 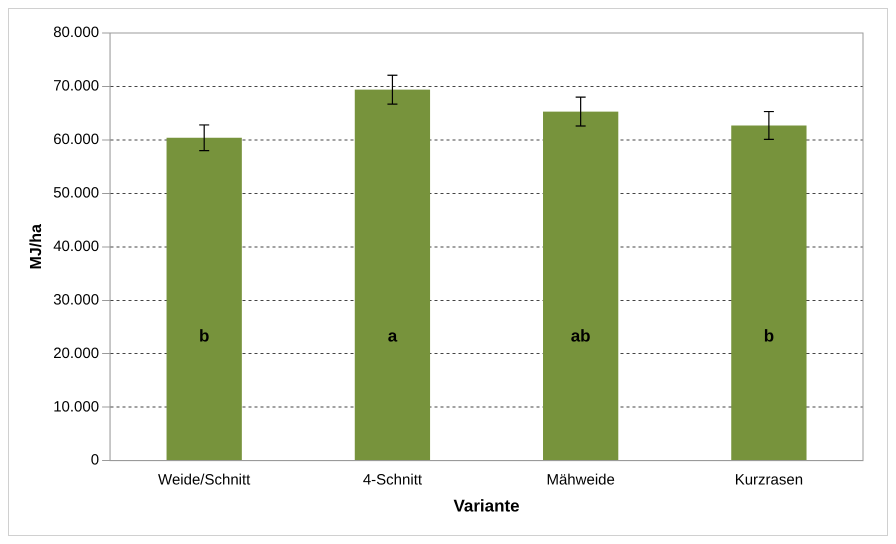 I want to click on y-tick-label: 10.000, so click(x=76, y=407).